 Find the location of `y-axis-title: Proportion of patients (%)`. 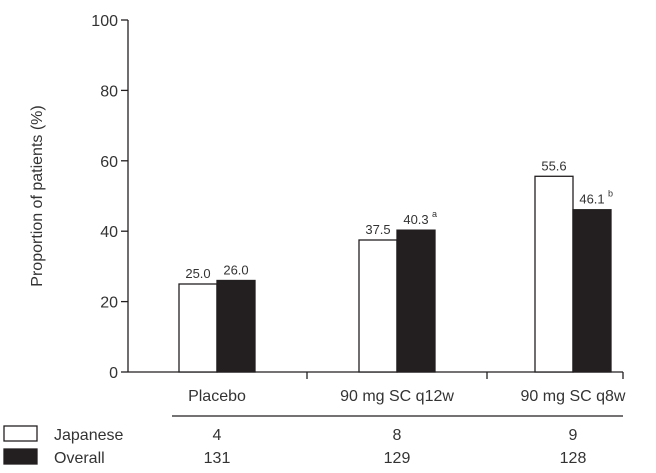

y-axis-title: Proportion of patients (%) is located at coordinates (37, 195).